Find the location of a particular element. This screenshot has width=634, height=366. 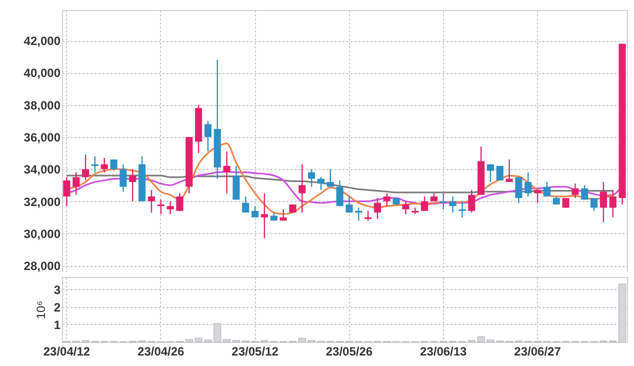

y-tick-label: 28,000 is located at coordinates (42, 266).